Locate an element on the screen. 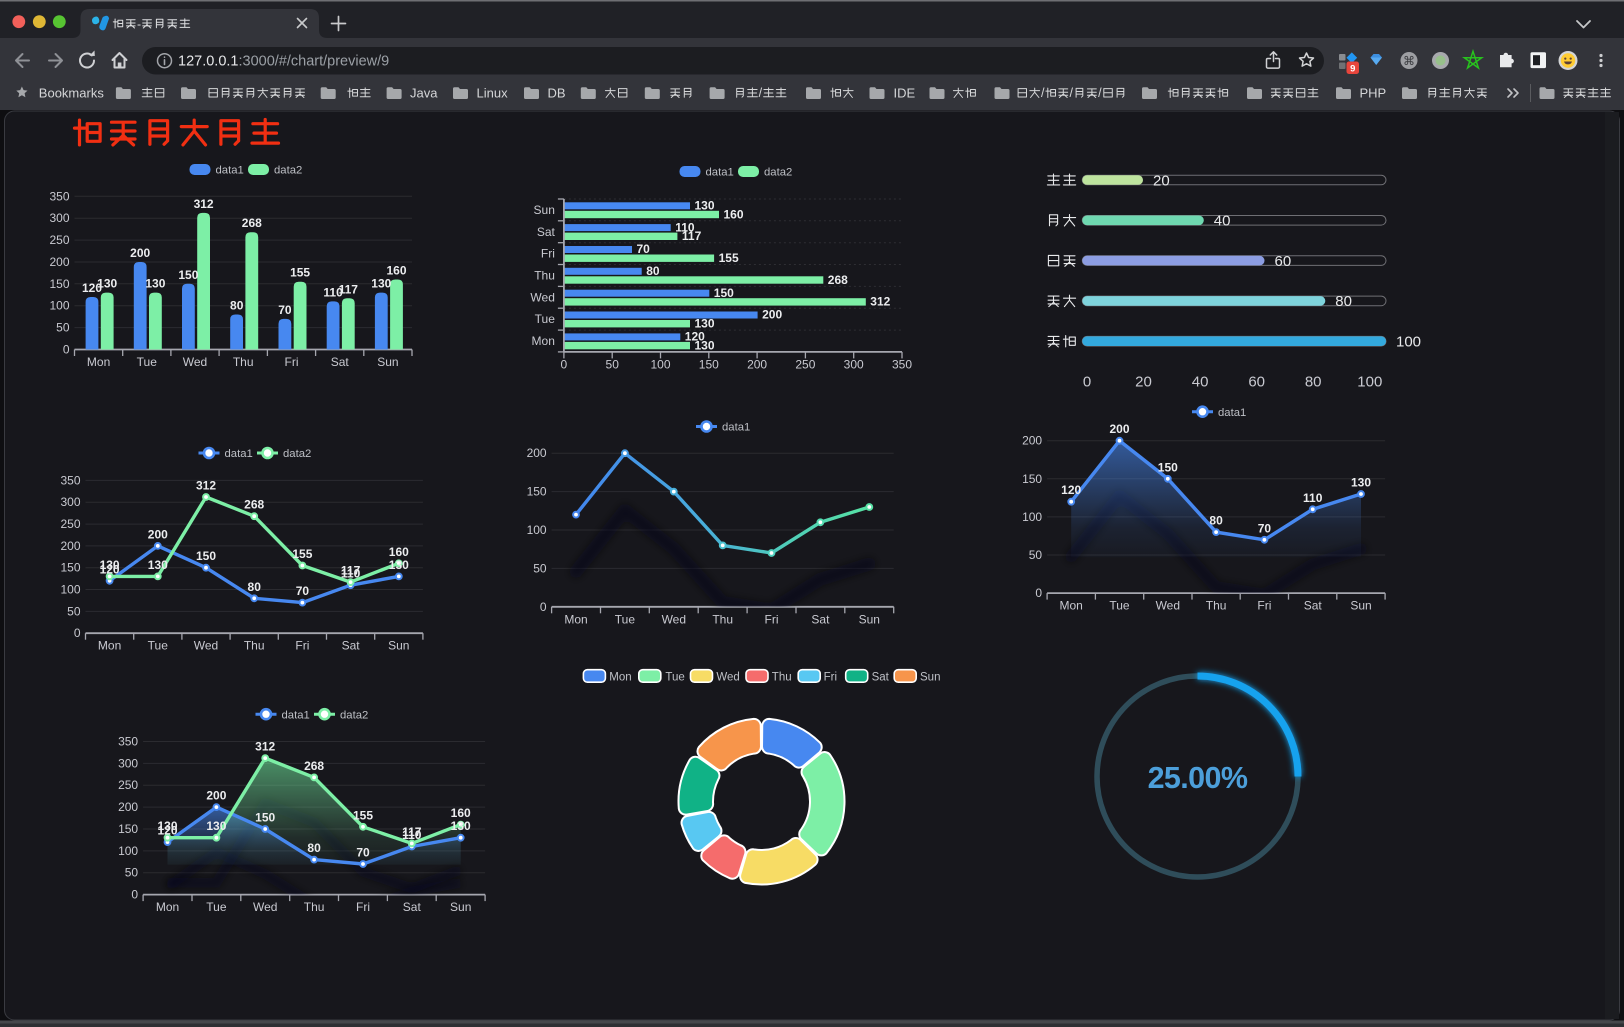 This screenshot has height=1027, width=1624. svg-text:127.0.0.1:3000/#/chart/preview: 127.0.0.1:3000/#/chart/preview/9 is located at coordinates (283, 61).